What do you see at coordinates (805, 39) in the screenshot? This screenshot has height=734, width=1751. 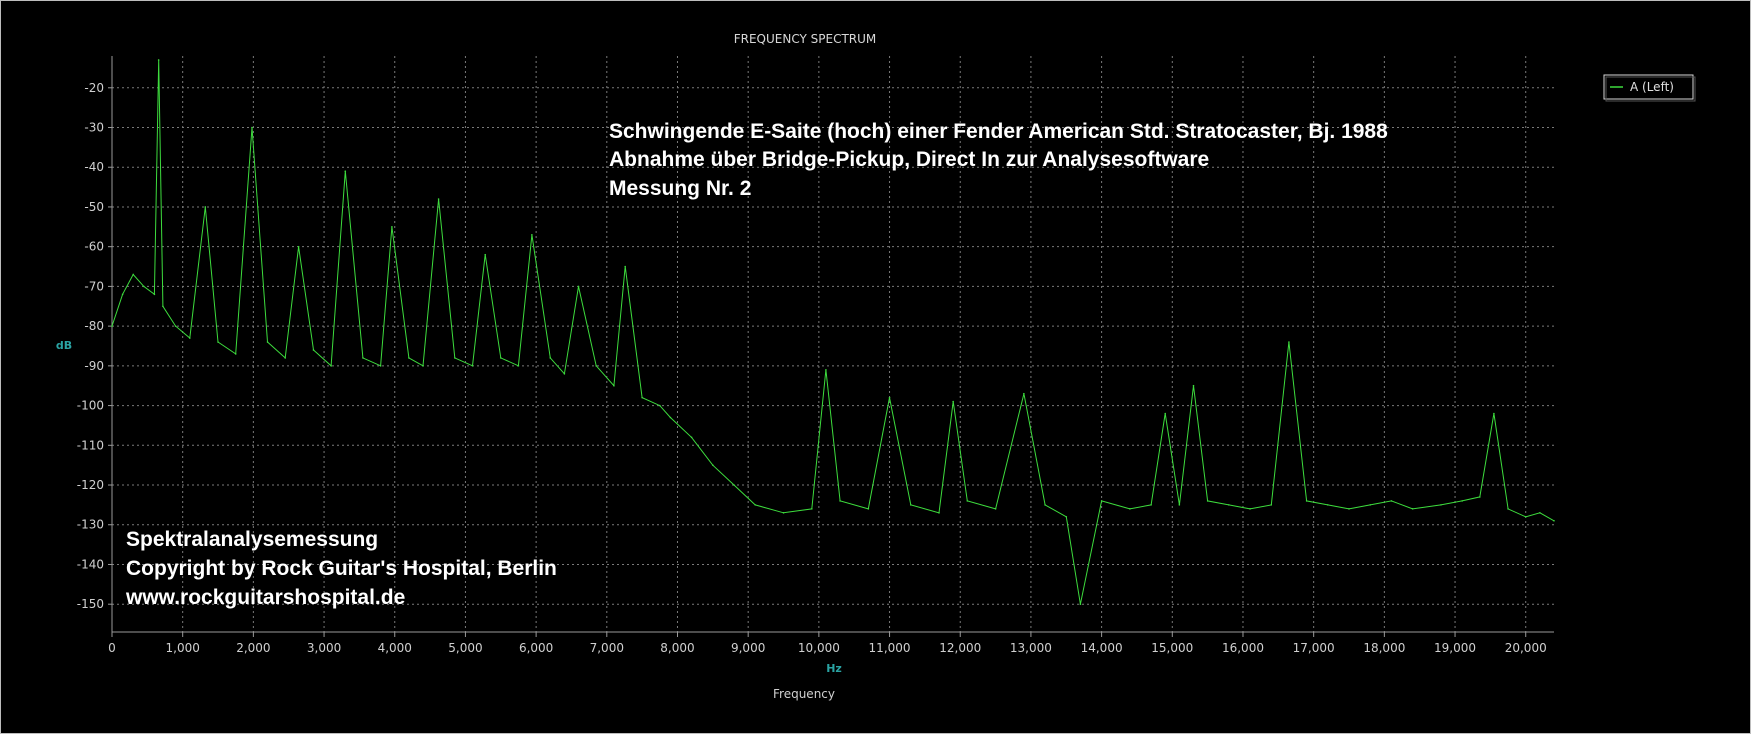 I see `chart-title: FREQUENCY SPECTRUM` at bounding box center [805, 39].